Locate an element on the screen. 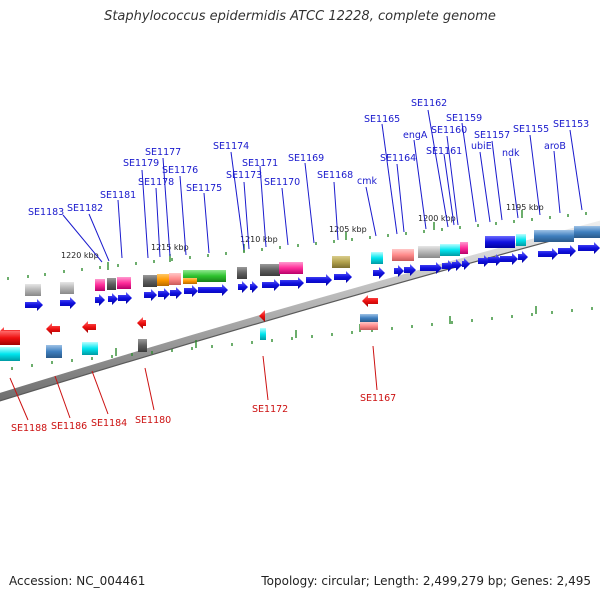 The image size is (600, 600). gene-label: SE1178 is located at coordinates (156, 182).